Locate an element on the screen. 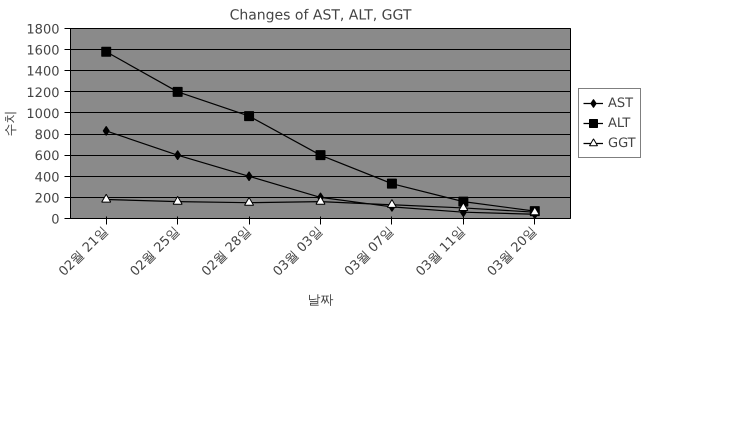 The width and height of the screenshot is (736, 440). y-tick-label: 600 is located at coordinates (47, 156).